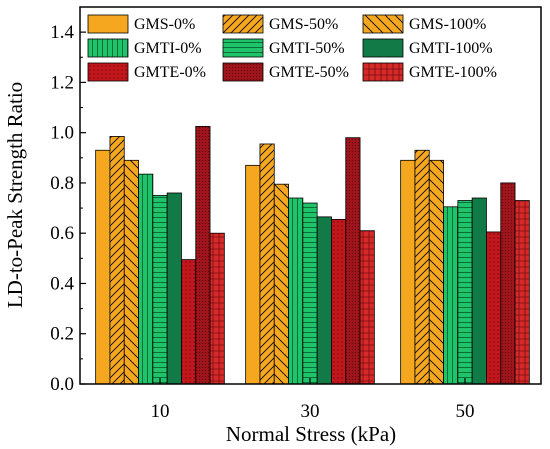 This screenshot has height=449, width=550. What do you see at coordinates (310, 411) in the screenshot?
I see `x-tick-label: 30` at bounding box center [310, 411].